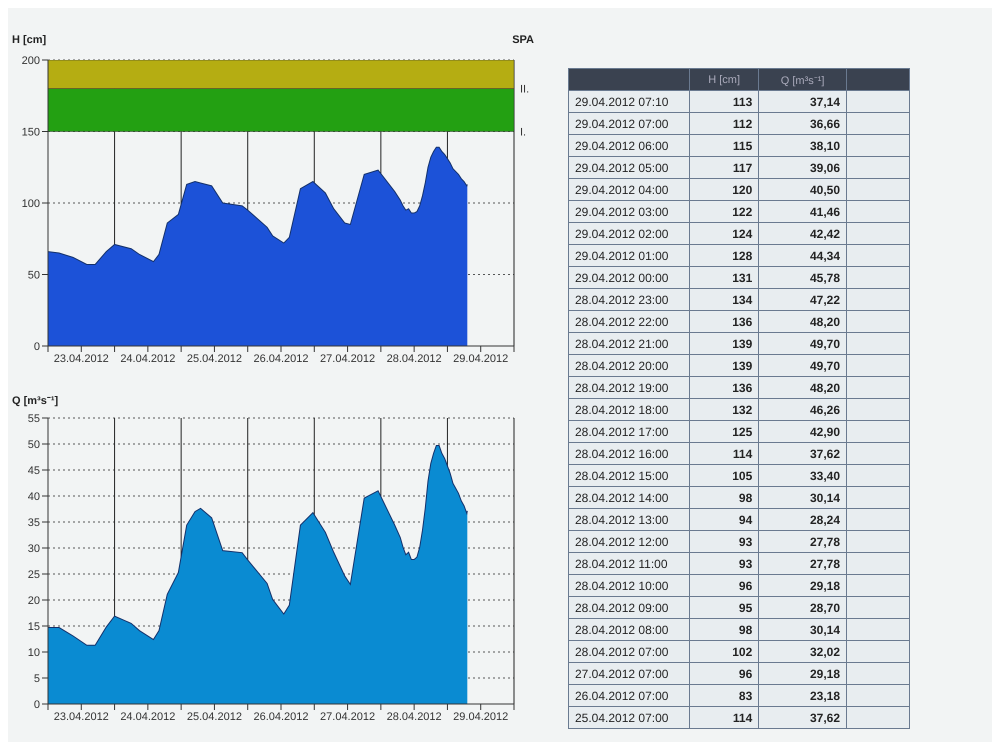 The image size is (1000, 750). Describe the element at coordinates (802, 409) in the screenshot. I see `data-label: 46,26` at that location.